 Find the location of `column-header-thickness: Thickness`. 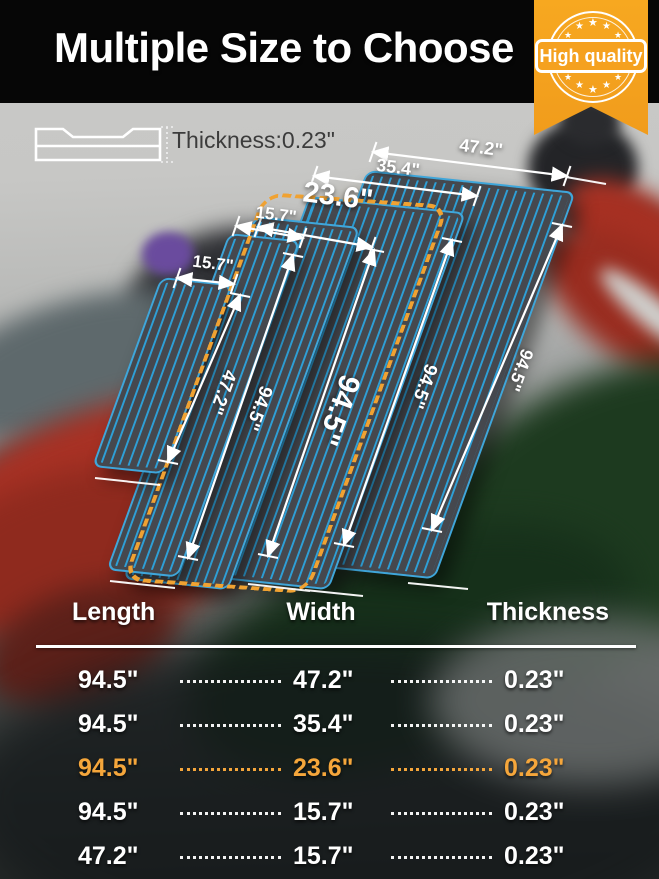

column-header-thickness: Thickness is located at coordinates (547, 612).